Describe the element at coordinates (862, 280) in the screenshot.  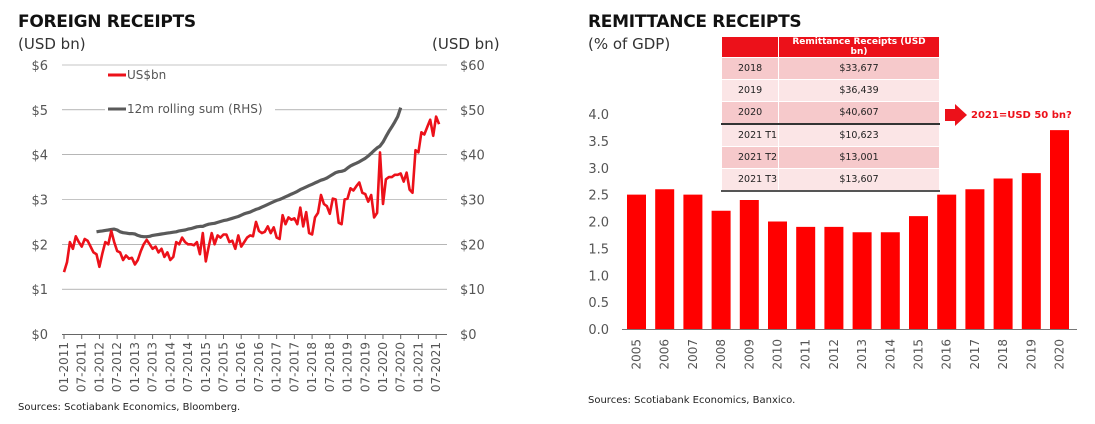
I see `bar-2013` at that location.